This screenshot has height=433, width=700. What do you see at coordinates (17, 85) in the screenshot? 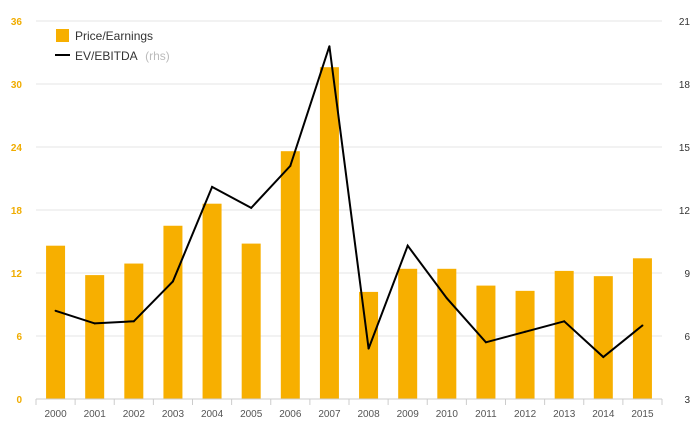
I see `left-tick-label: 30` at bounding box center [17, 85].